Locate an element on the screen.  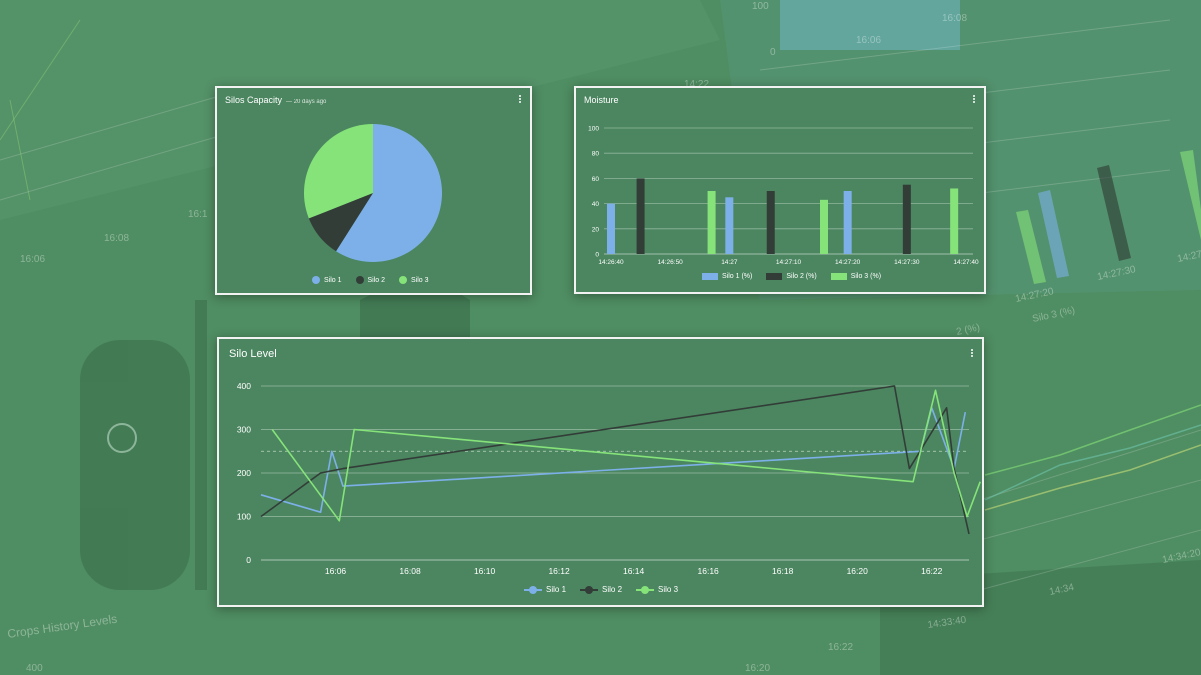
moisture-title: Moisture is located at coordinates (601, 100).